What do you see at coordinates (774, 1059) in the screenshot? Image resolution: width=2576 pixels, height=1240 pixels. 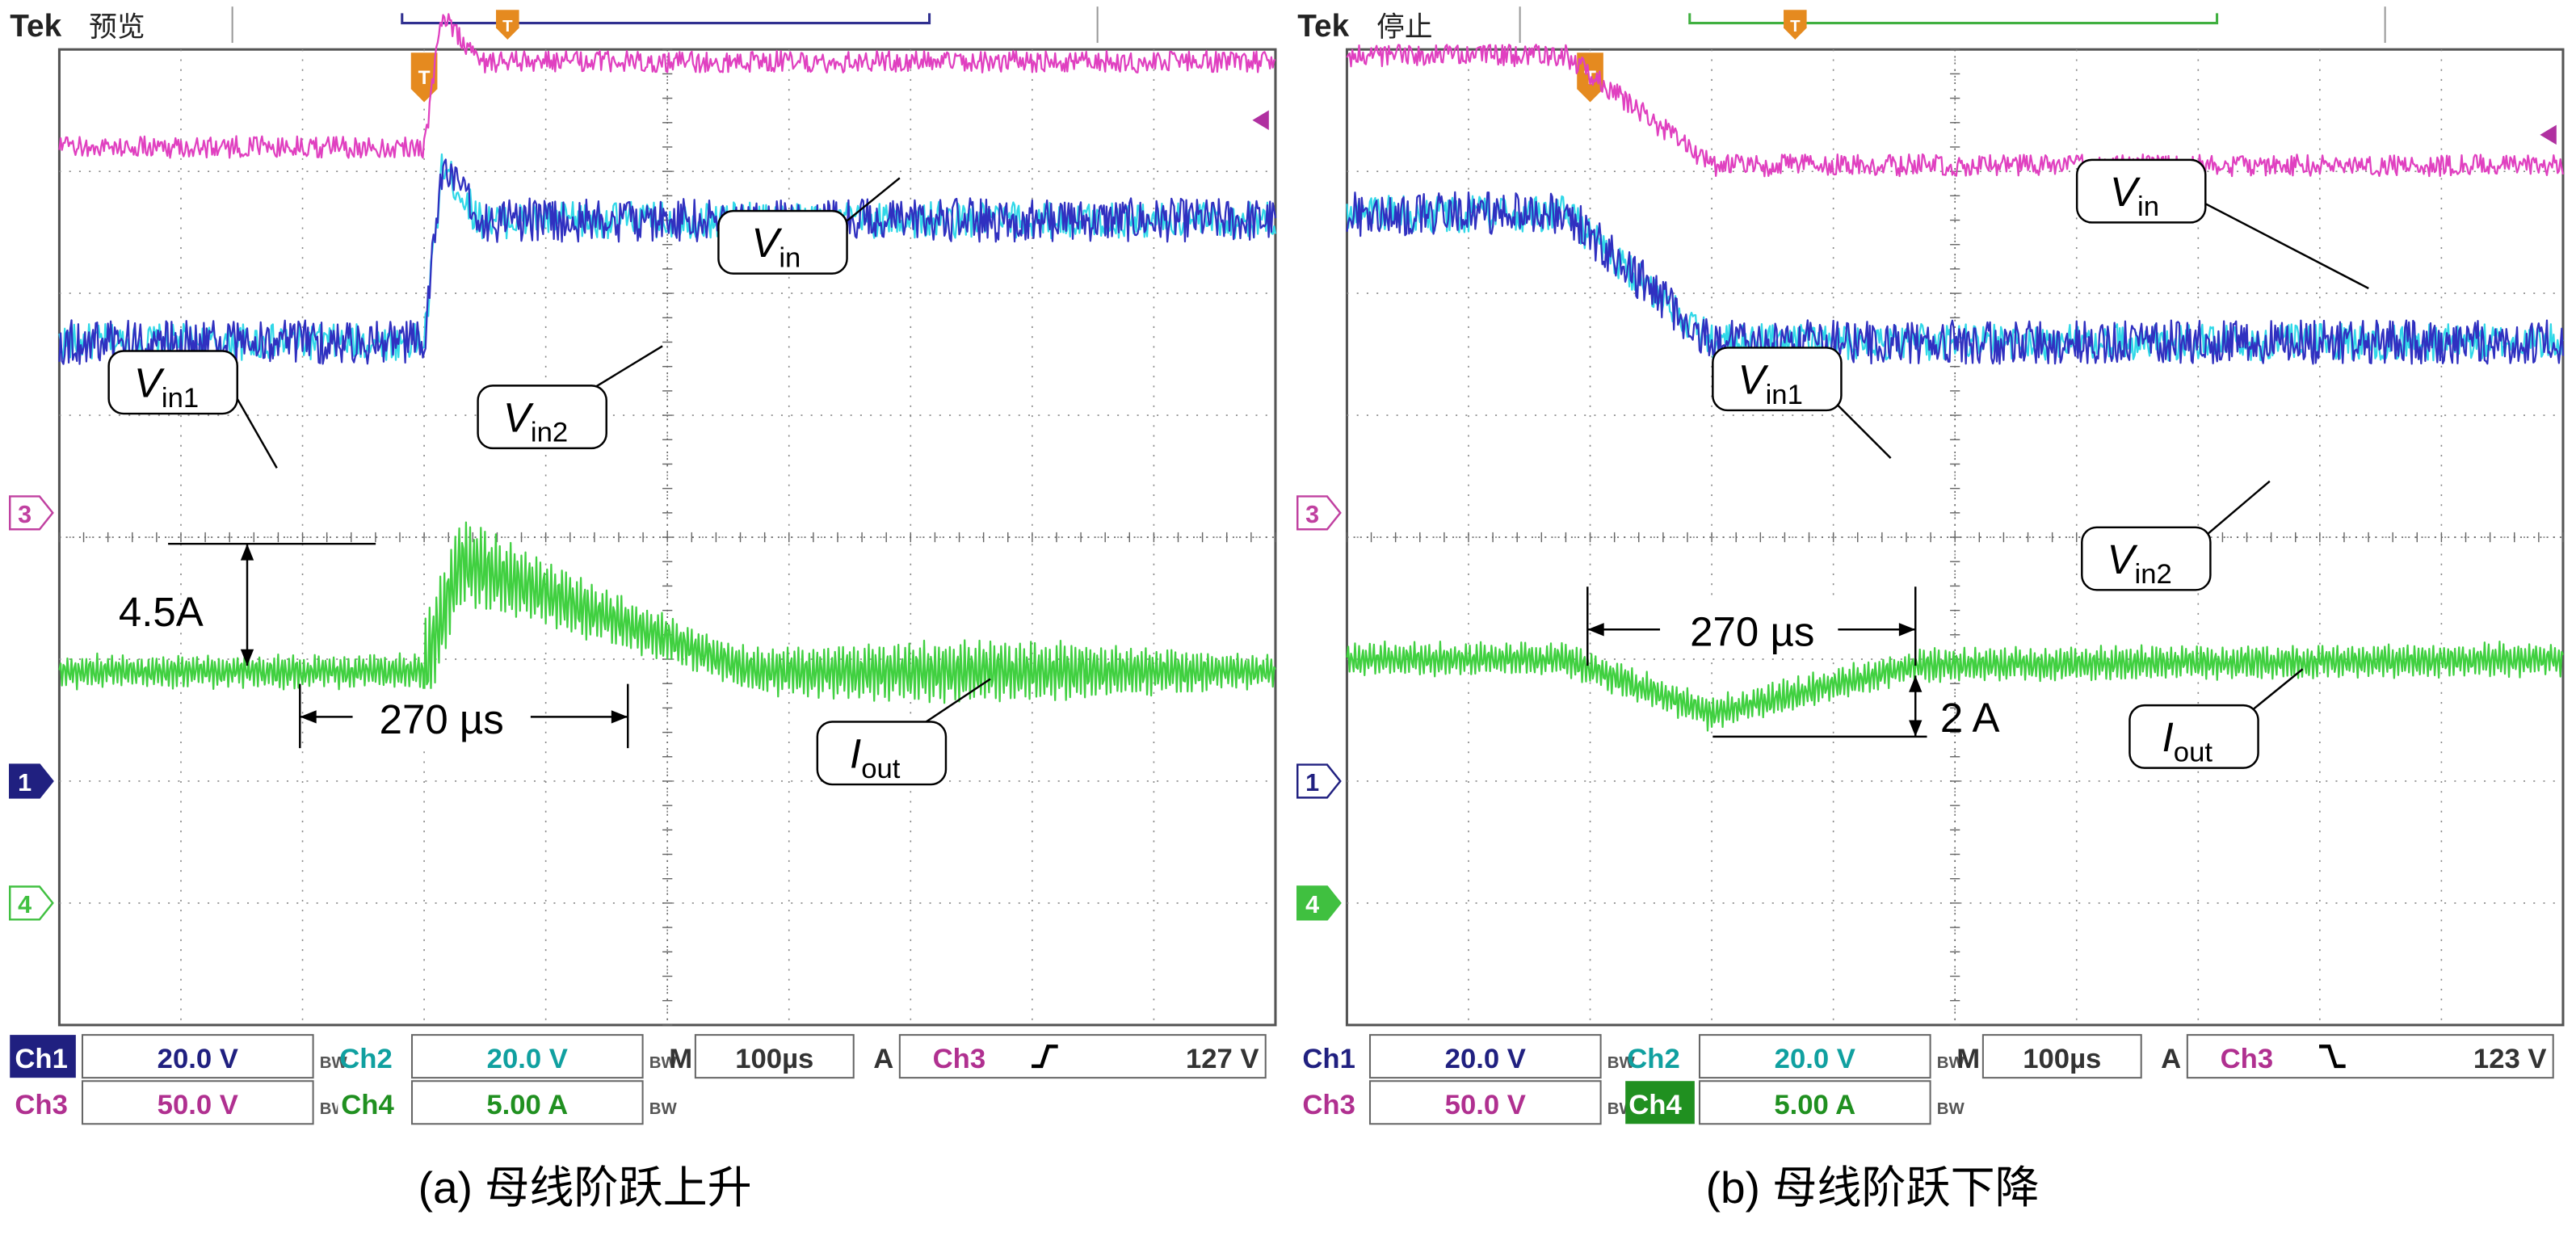 I see `timebase-value: 100µs` at bounding box center [774, 1059].